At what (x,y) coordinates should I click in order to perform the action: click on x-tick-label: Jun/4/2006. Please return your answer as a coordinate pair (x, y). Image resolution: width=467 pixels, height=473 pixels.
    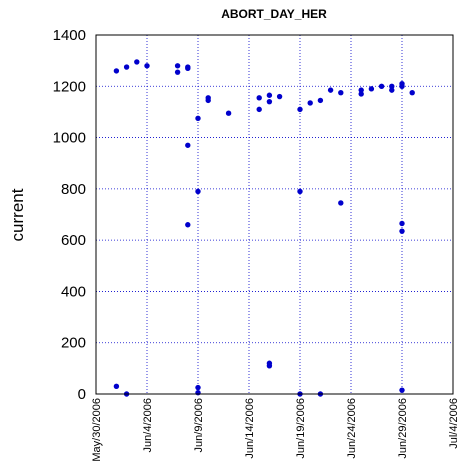
    Looking at the image, I should click on (148, 425).